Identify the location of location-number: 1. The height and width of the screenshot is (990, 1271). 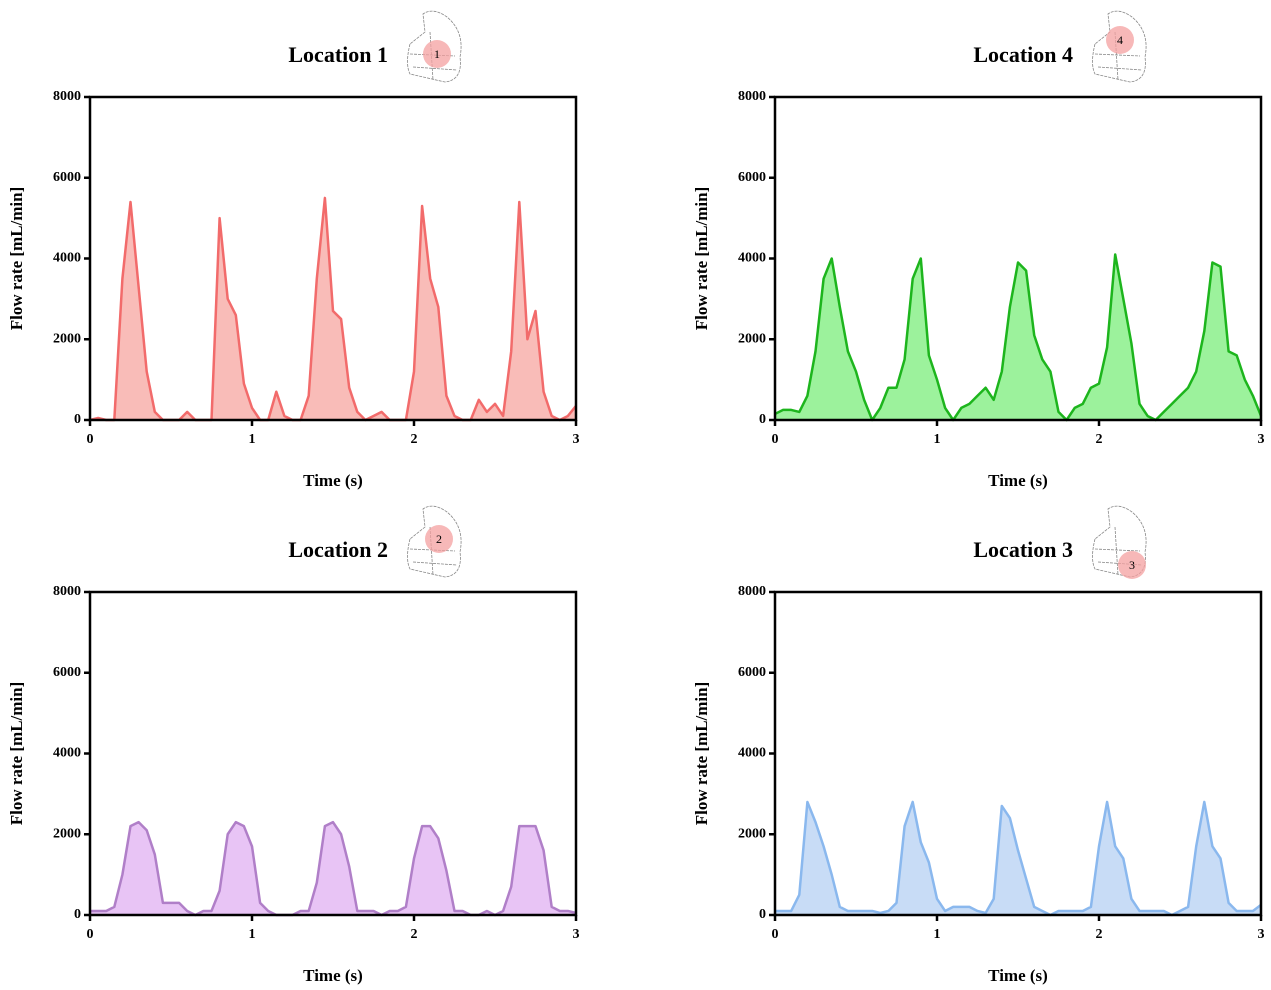
(437, 54).